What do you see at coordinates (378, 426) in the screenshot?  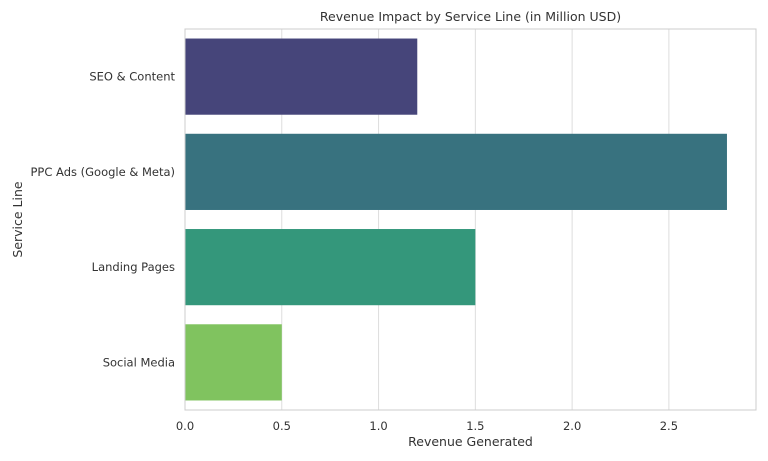 I see `x-tick-label: 1.0` at bounding box center [378, 426].